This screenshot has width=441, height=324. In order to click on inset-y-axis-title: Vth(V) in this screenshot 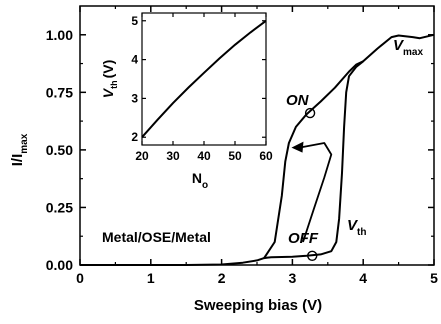, I will do `click(109, 79)`.